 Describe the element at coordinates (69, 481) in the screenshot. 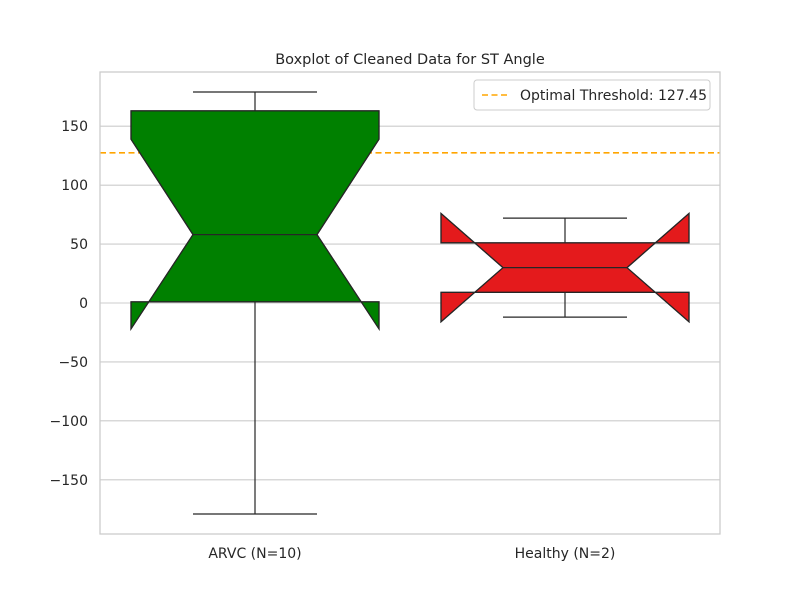

I see `y-tick-label: −150` at that location.